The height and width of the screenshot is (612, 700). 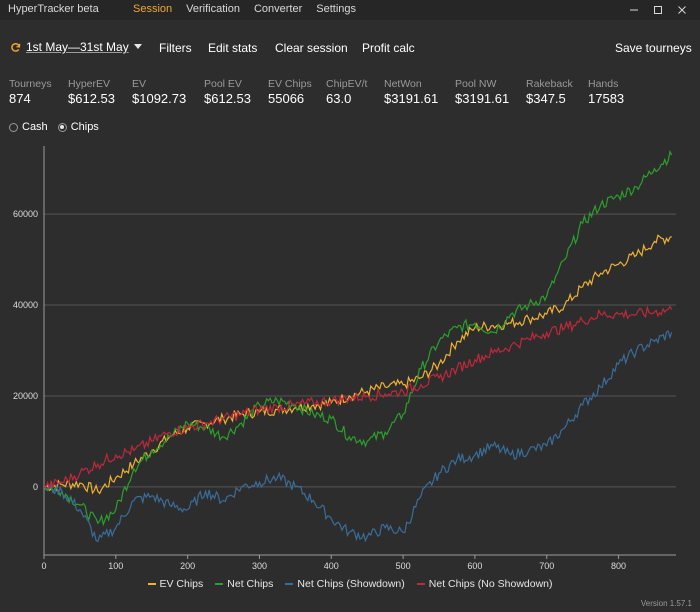 I want to click on legend-label: EV Chips, so click(x=181, y=584).